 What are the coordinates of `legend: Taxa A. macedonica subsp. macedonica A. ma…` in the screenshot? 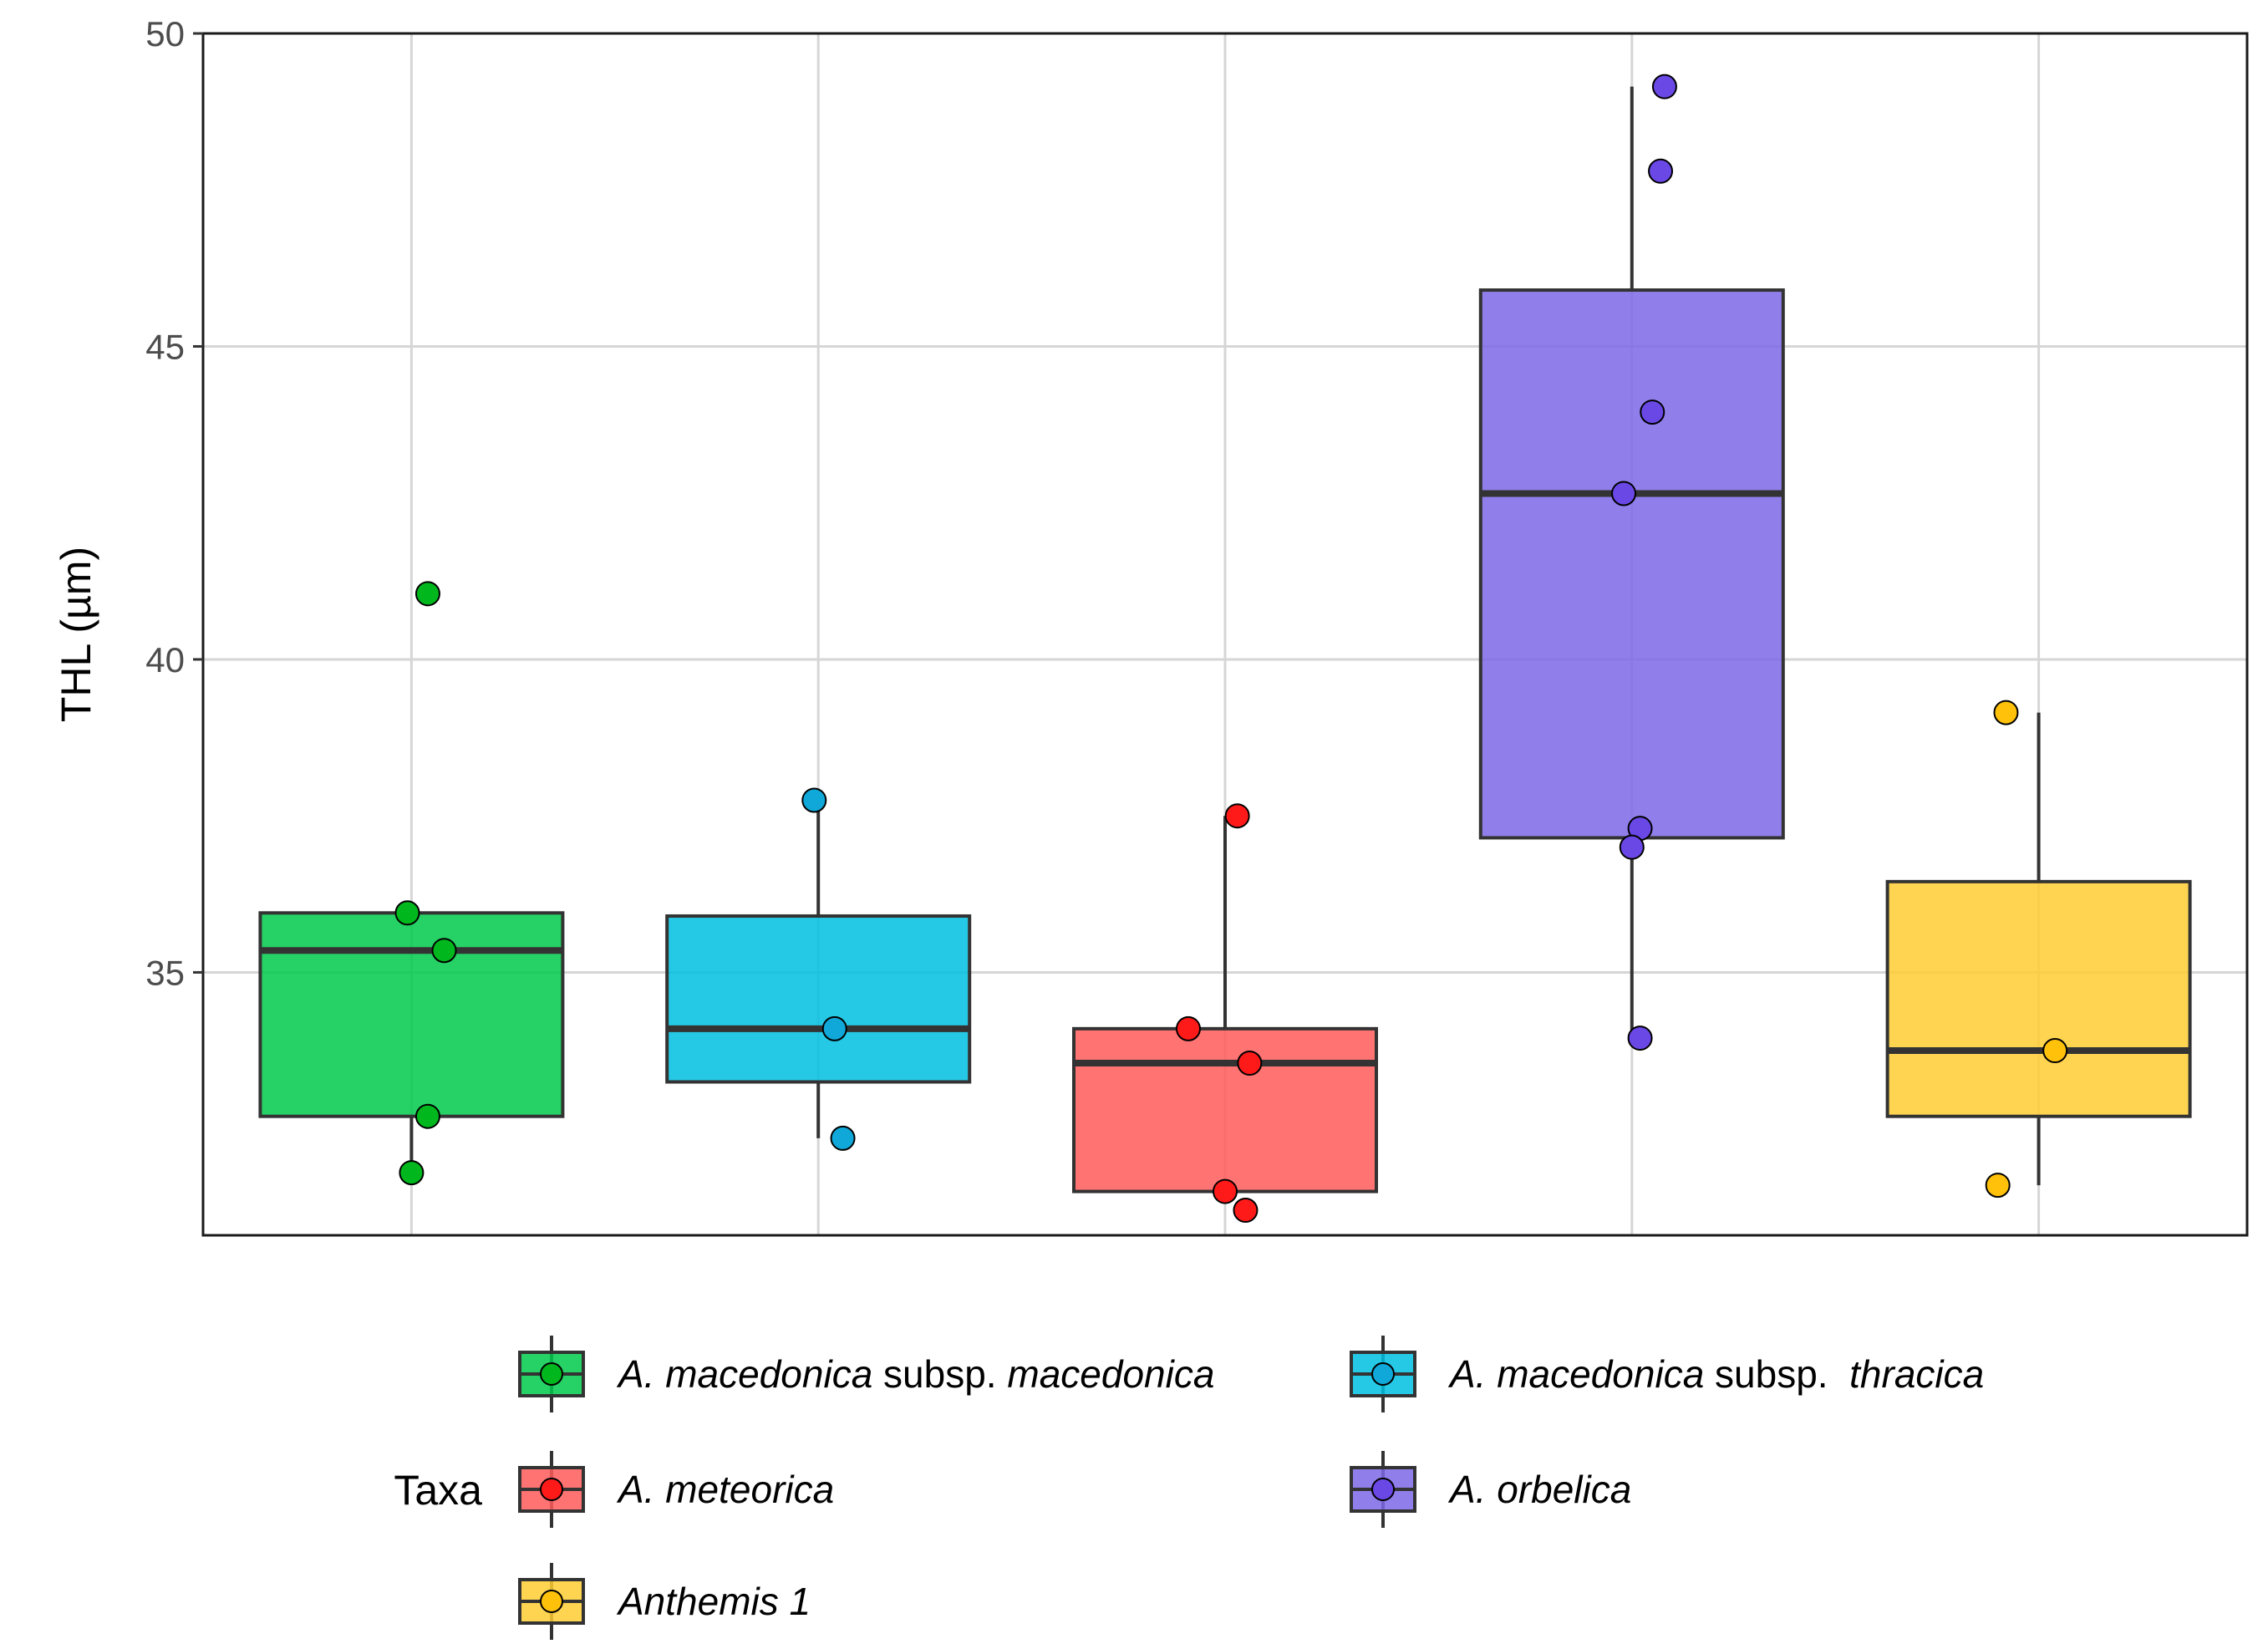 It's located at (1189, 1488).